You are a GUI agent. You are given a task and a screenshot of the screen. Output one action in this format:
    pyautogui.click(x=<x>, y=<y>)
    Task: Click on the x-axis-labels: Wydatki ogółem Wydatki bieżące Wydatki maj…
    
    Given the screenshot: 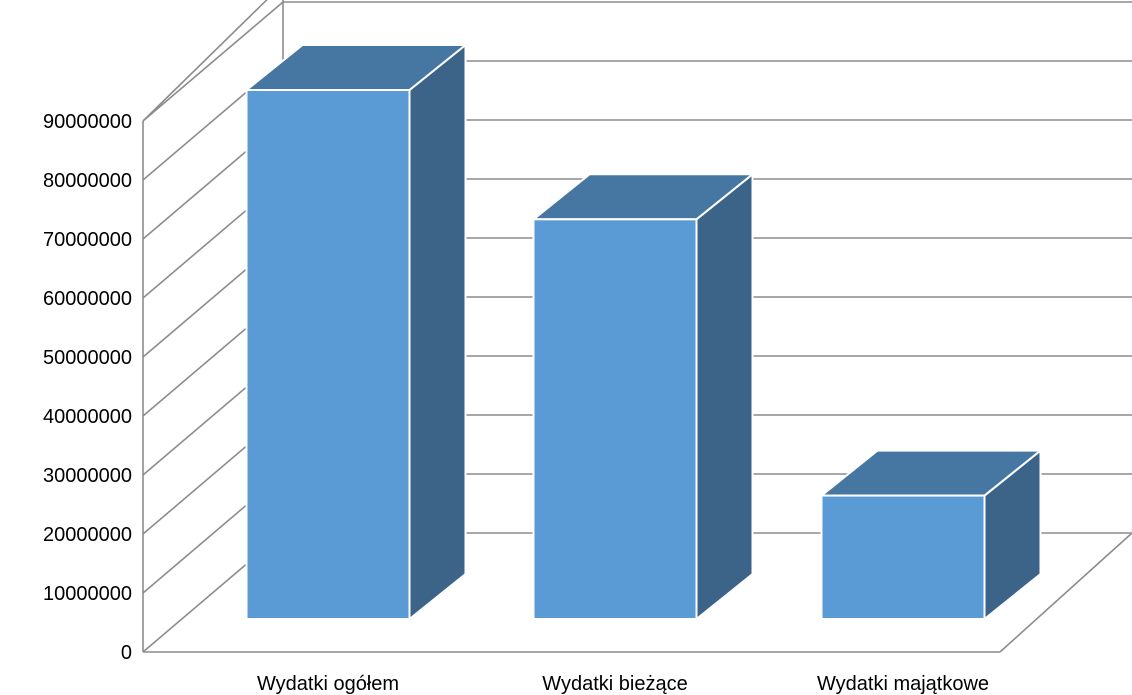 What is the action you would take?
    pyautogui.click(x=623, y=684)
    